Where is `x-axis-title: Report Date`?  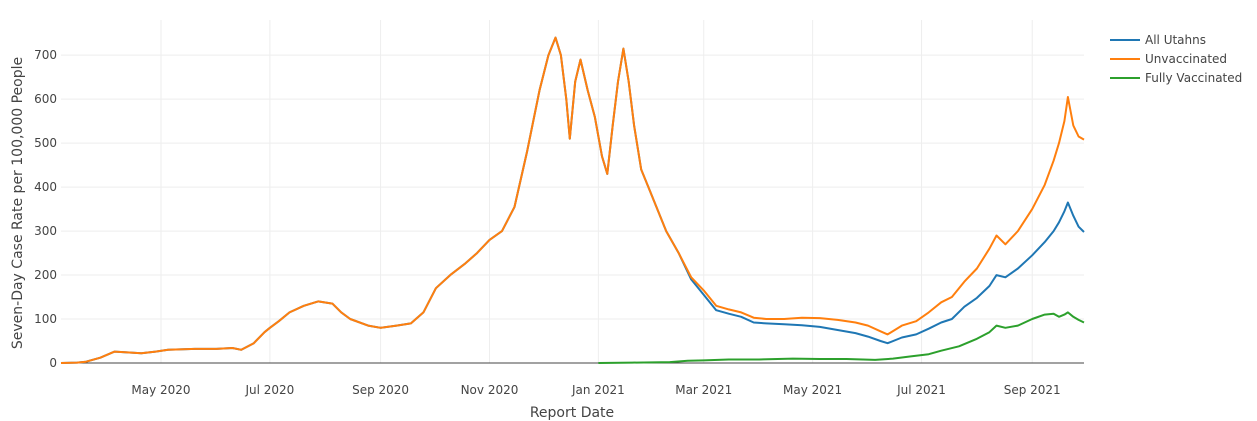 x-axis-title: Report Date is located at coordinates (572, 413).